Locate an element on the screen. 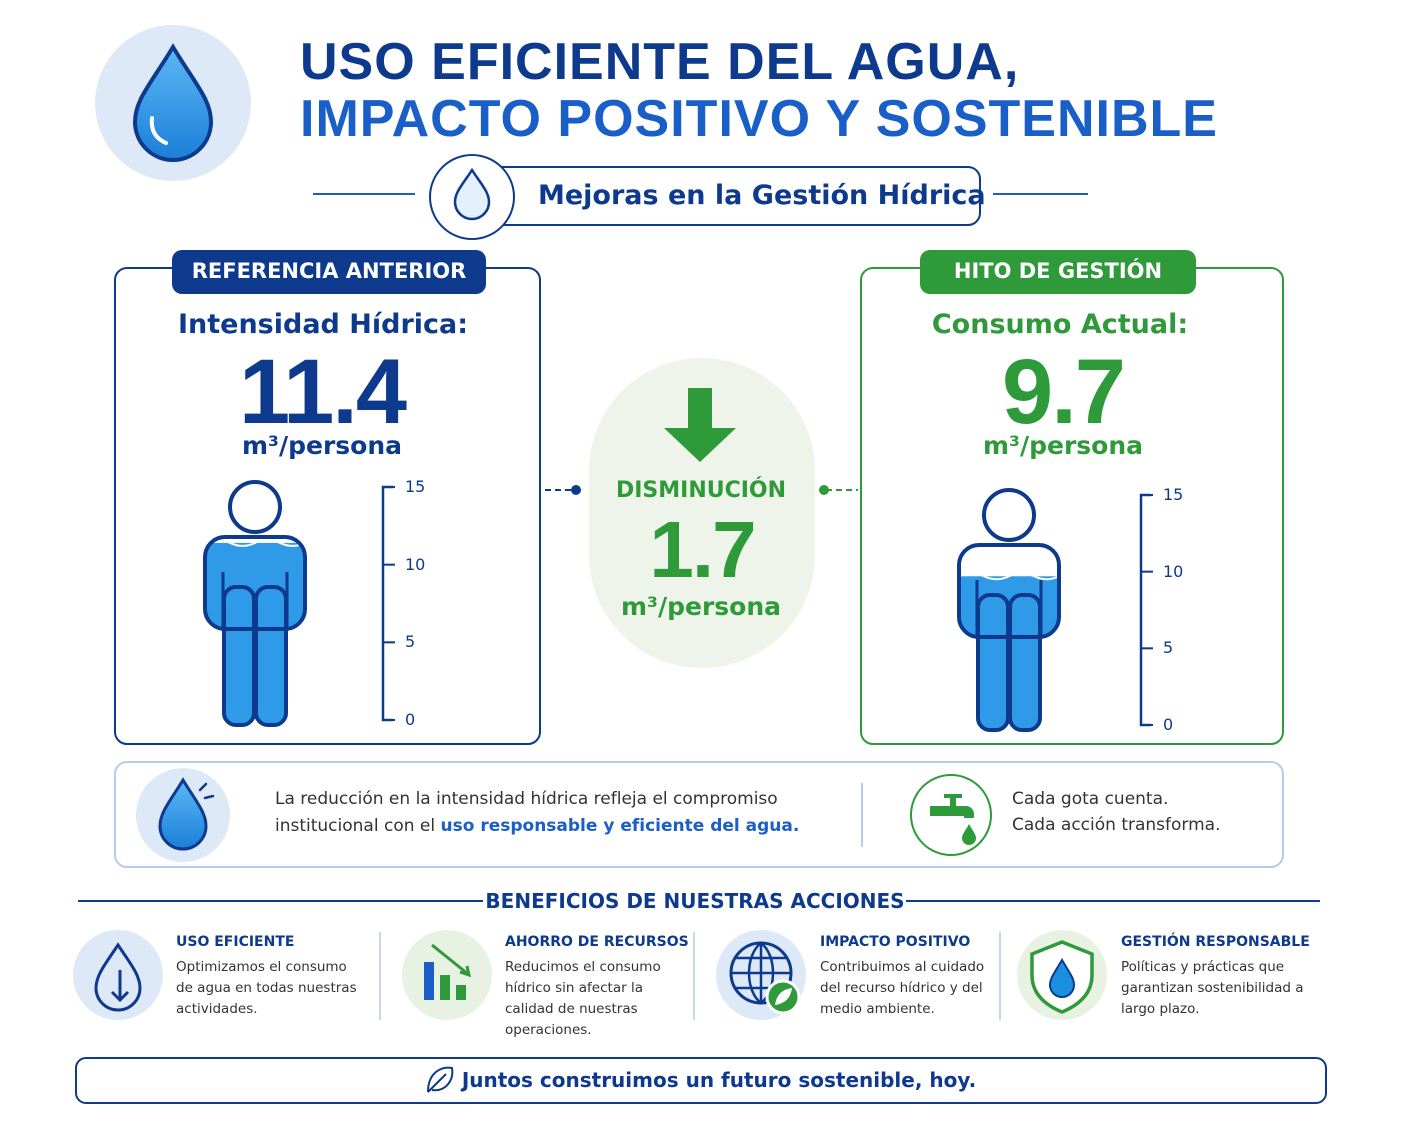 The width and height of the screenshot is (1402, 1122). badge: REFERENCIA ANTERIOR is located at coordinates (329, 271).